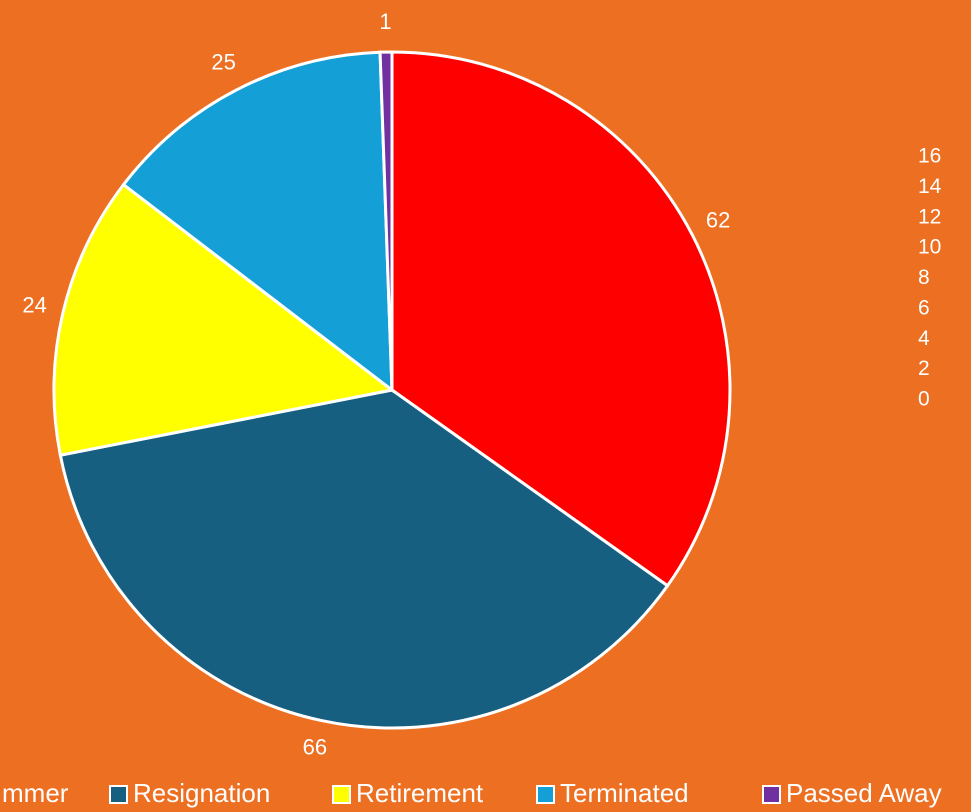  Describe the element at coordinates (223, 62) in the screenshot. I see `data-label: 25` at that location.